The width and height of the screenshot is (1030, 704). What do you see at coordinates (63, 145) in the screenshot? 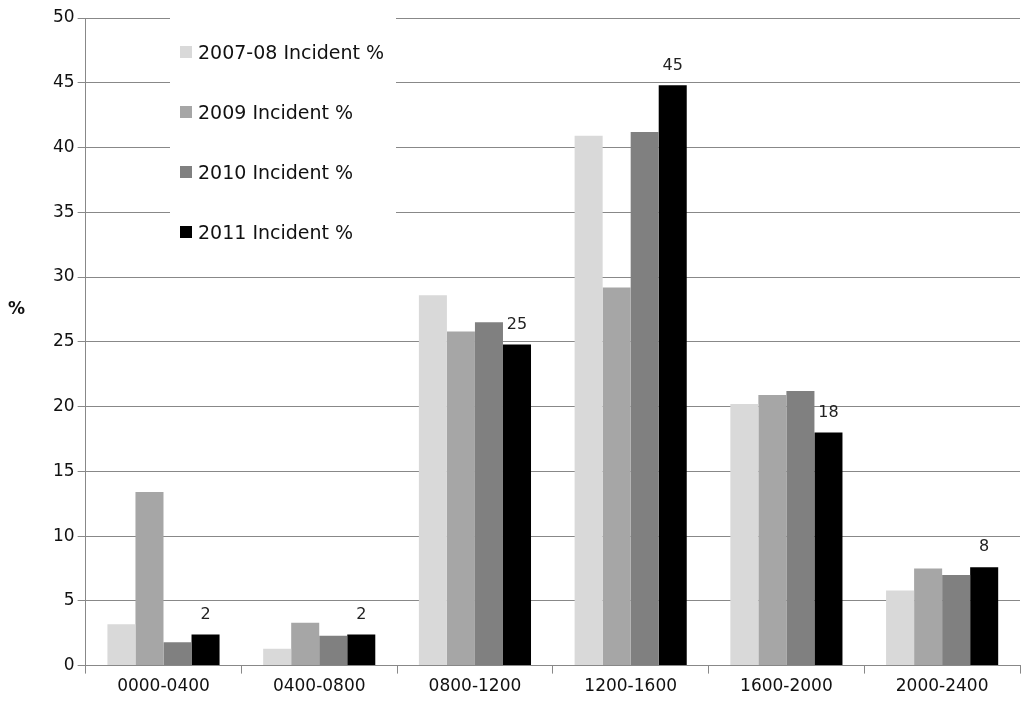
I see `y-tick-label: 40` at bounding box center [63, 145].